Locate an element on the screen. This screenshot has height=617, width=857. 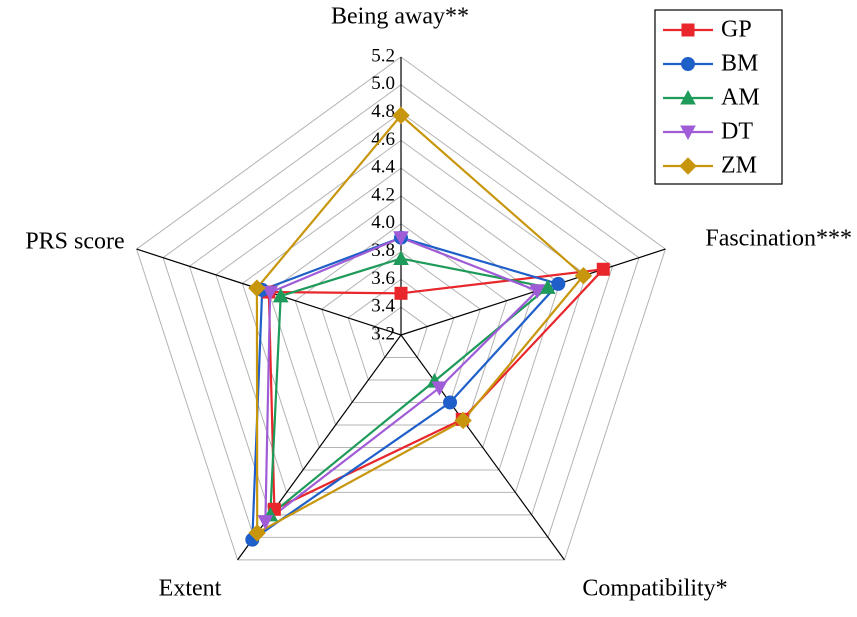
r-tick-label: 4.0 is located at coordinates (383, 222).